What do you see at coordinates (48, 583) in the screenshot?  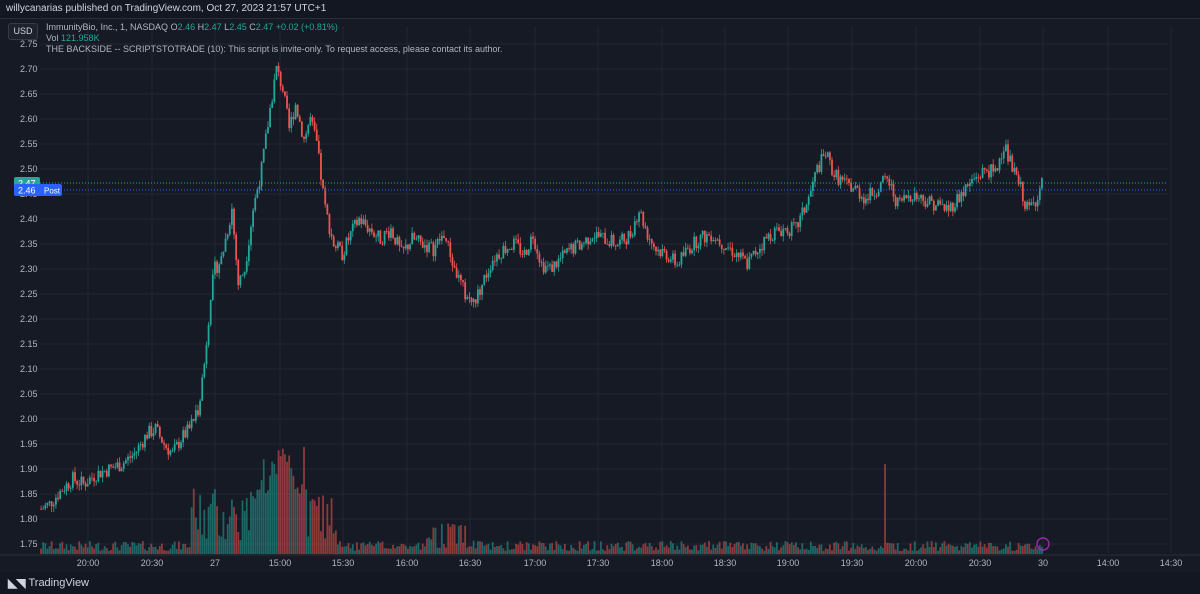 I see `tradingview-logo: ◣◥ TradingView` at bounding box center [48, 583].